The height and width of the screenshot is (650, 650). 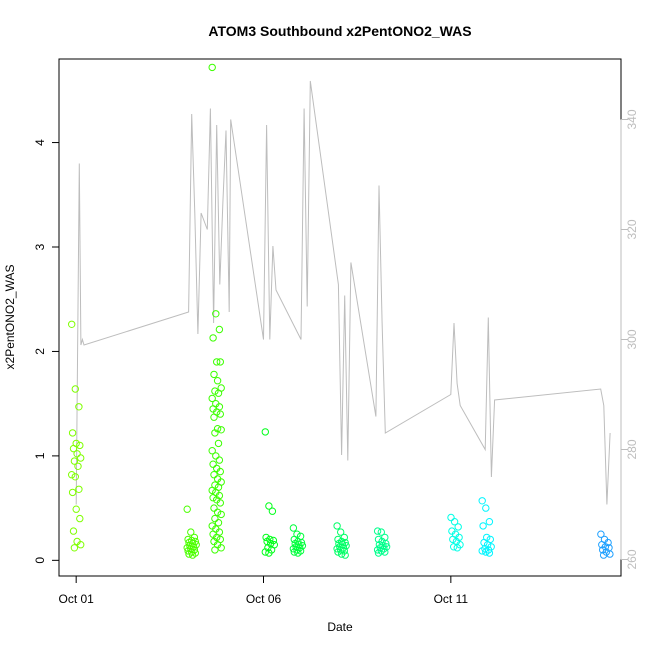 What do you see at coordinates (340, 627) in the screenshot?
I see `x-axis-label: Date` at bounding box center [340, 627].